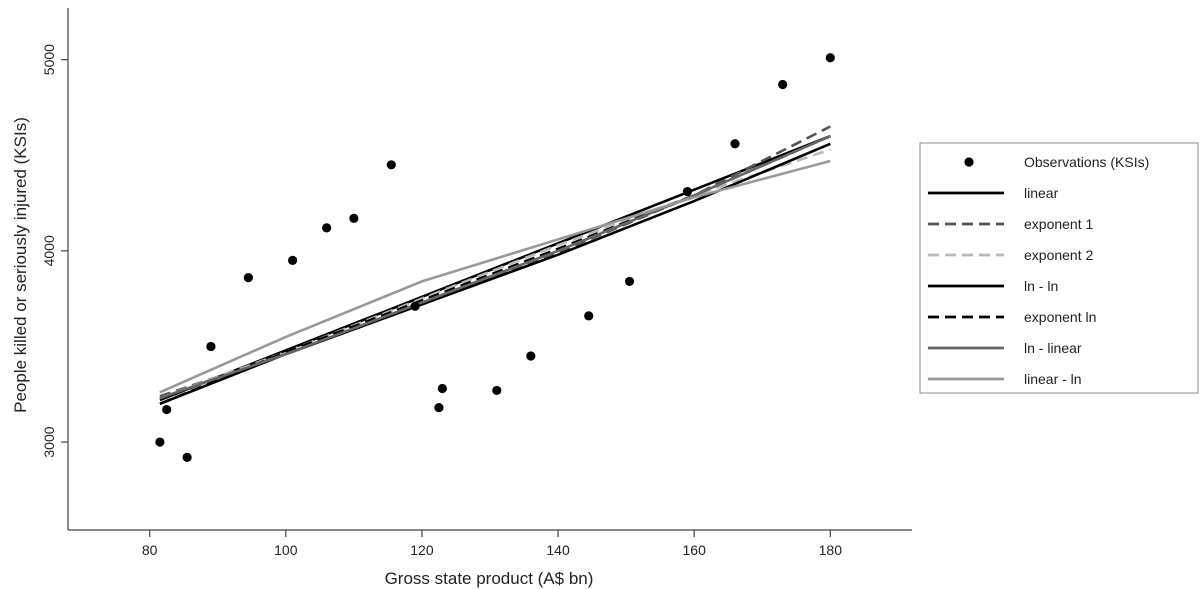 The height and width of the screenshot is (589, 1202). What do you see at coordinates (286, 550) in the screenshot?
I see `x-tick-label: 100` at bounding box center [286, 550].